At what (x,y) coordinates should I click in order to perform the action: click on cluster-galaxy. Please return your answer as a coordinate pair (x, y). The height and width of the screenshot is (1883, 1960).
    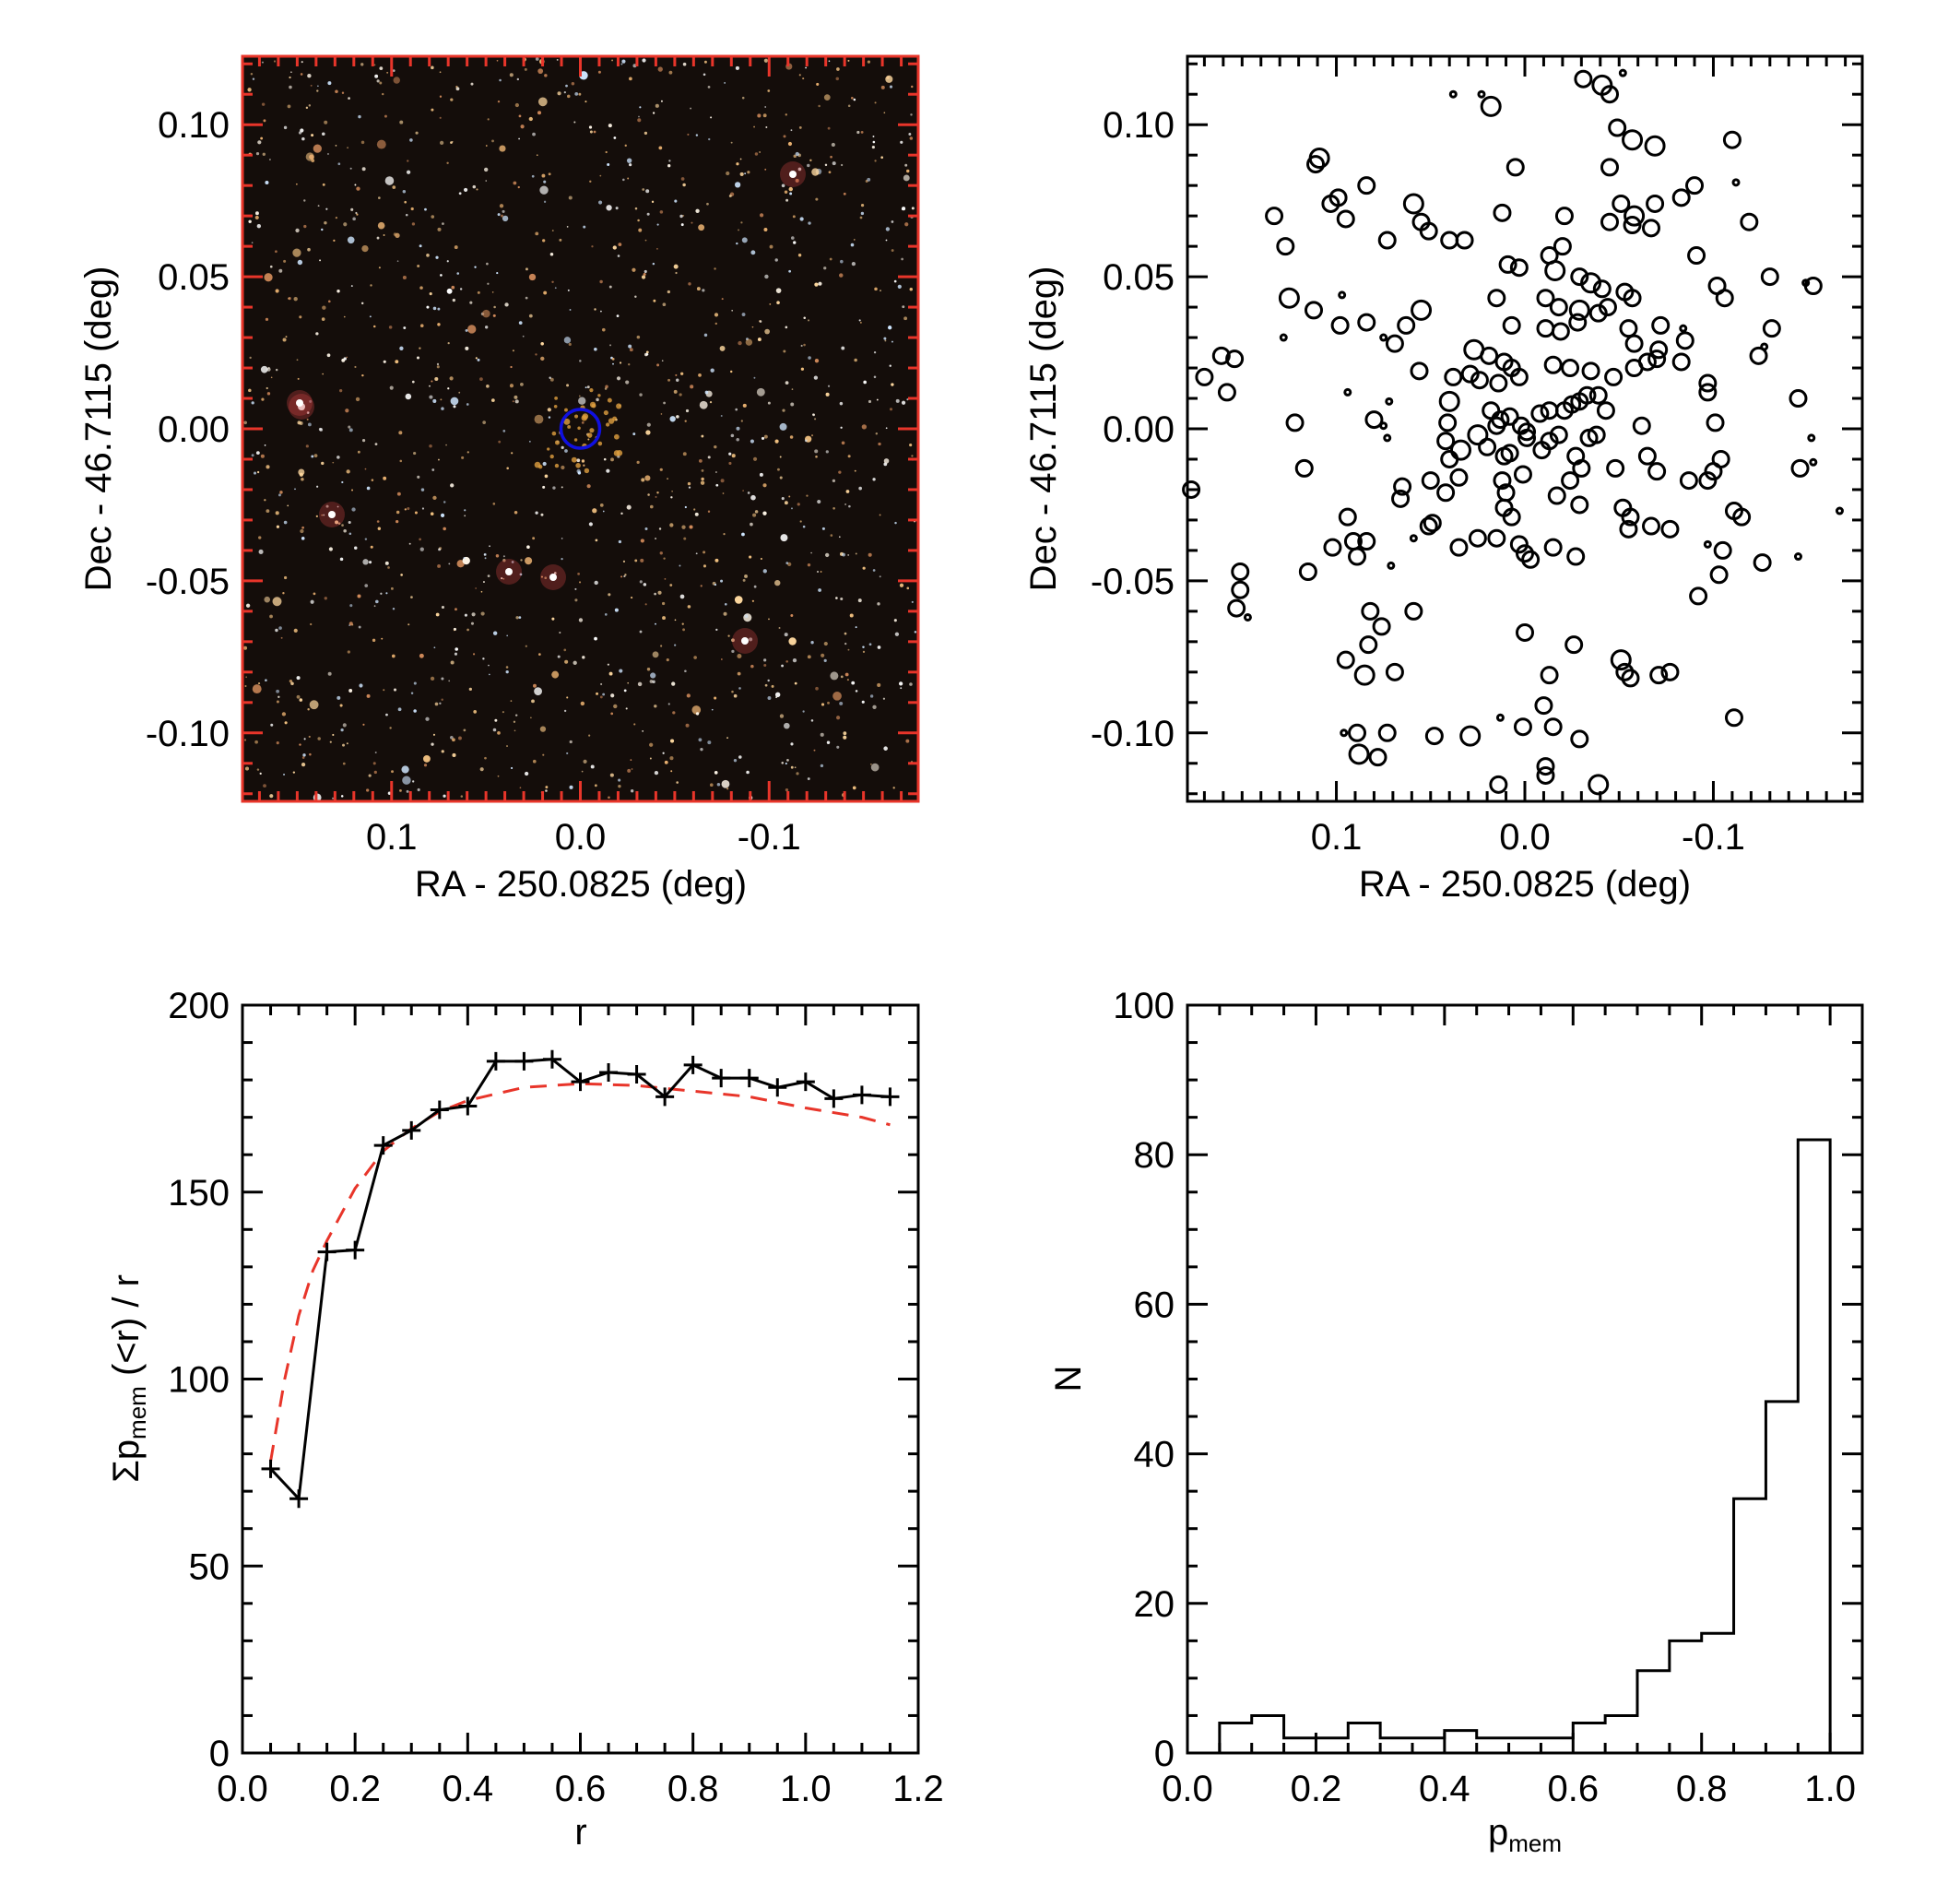
    Looking at the image, I should click on (556, 398).